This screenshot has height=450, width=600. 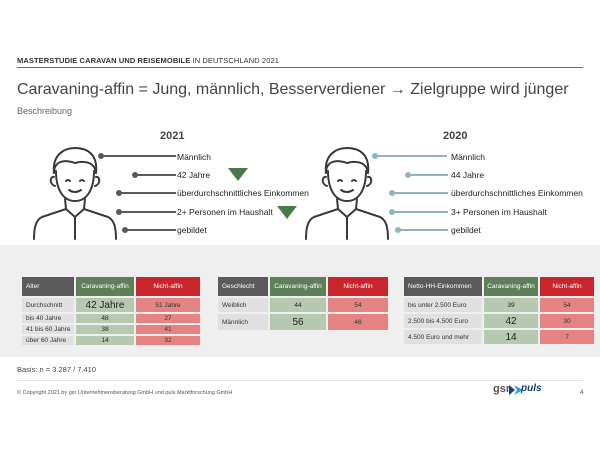 What do you see at coordinates (499, 212) in the screenshot?
I see `attr-2020-household: 3+ Personen im Haushalt` at bounding box center [499, 212].